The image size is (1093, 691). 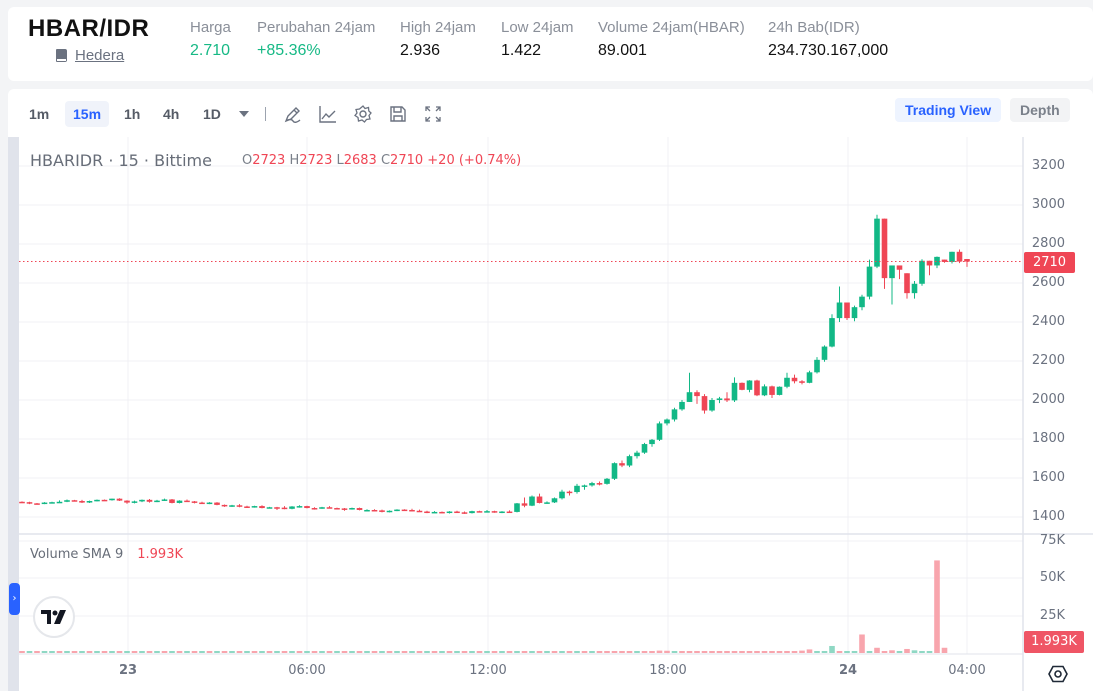 What do you see at coordinates (1040, 110) in the screenshot?
I see `depth-button: Depth` at bounding box center [1040, 110].